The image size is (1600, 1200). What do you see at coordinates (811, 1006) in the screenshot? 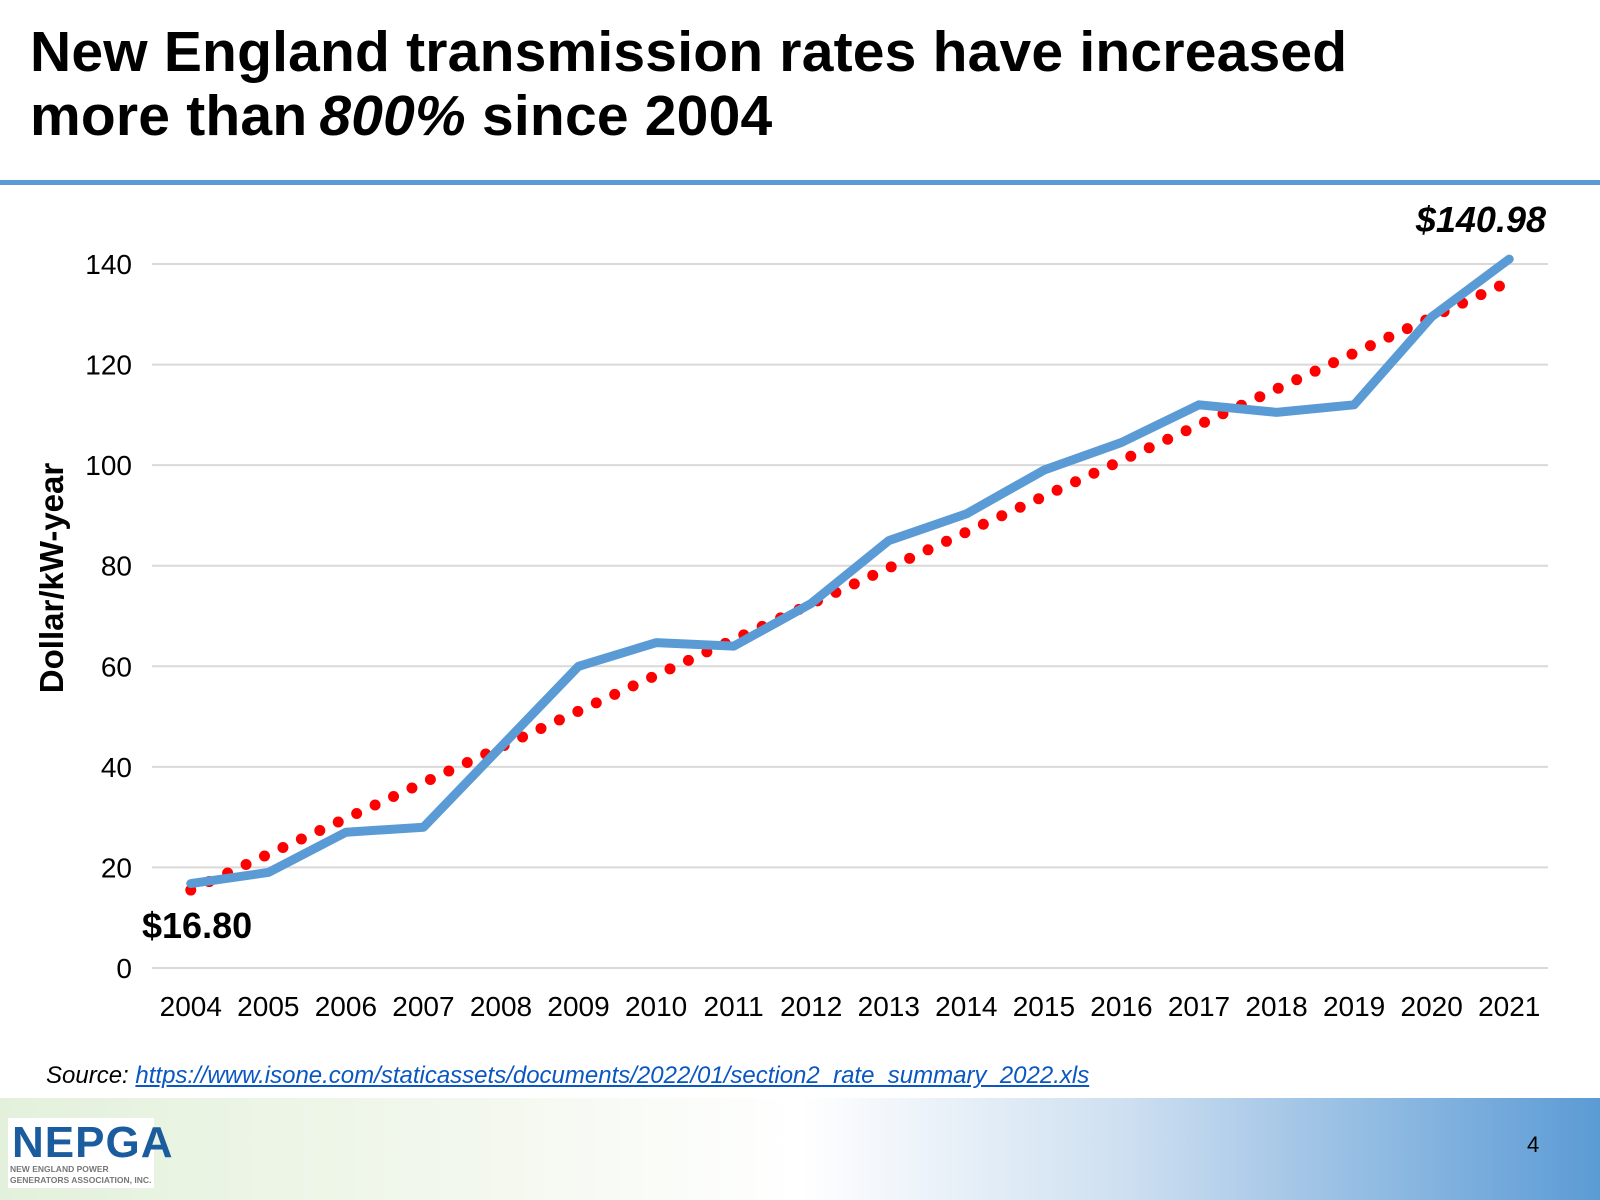
I see `x-tick-label: 2012` at bounding box center [811, 1006].